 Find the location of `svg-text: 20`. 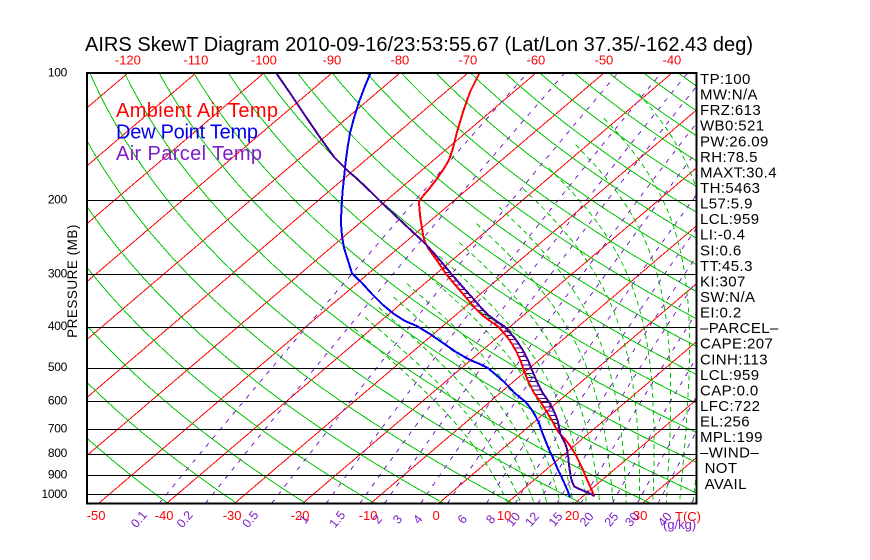

svg-text: 20 is located at coordinates (572, 515).